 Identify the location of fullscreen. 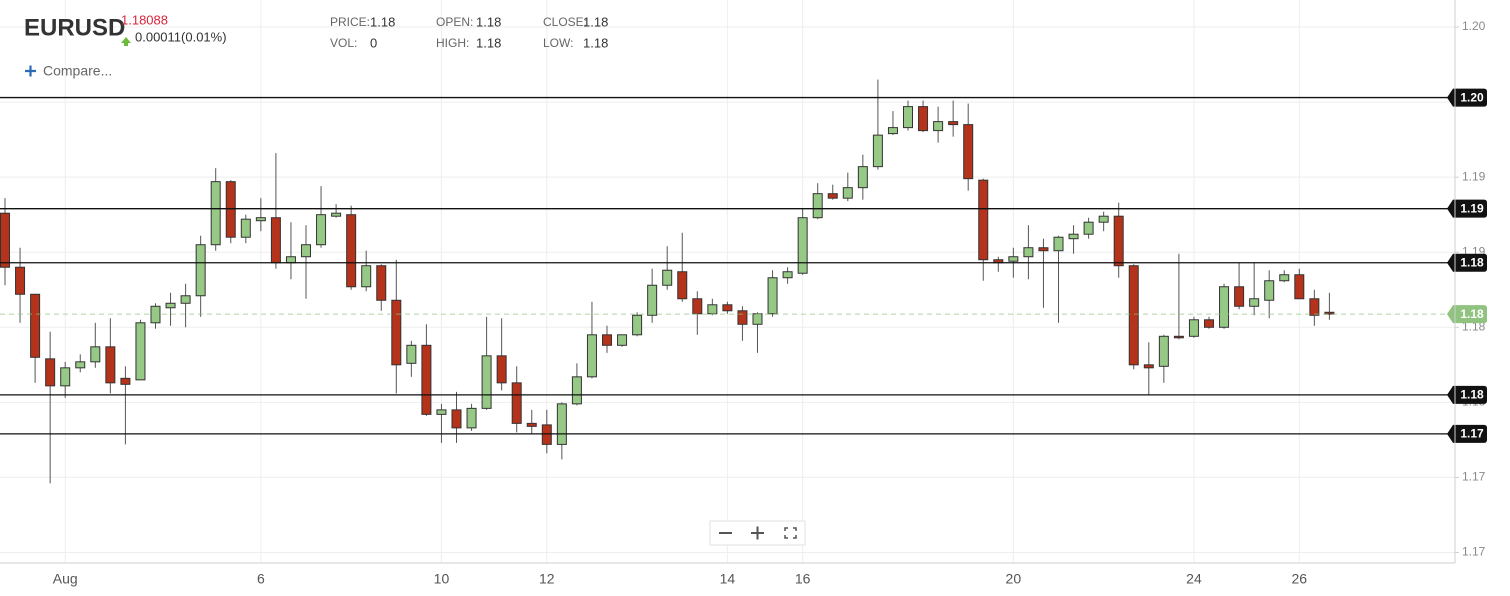
(790, 533).